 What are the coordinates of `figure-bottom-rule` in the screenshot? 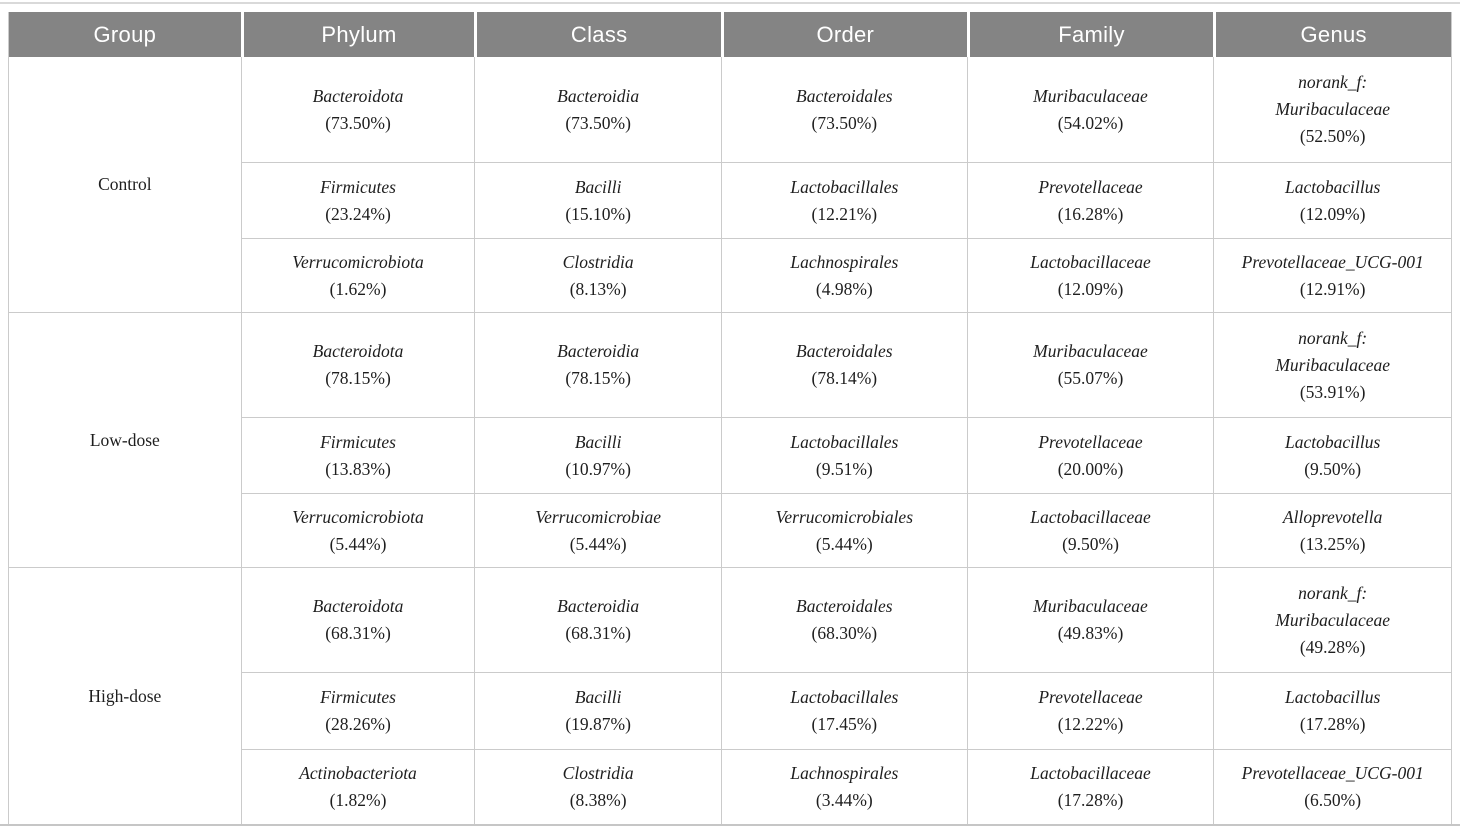 It's located at (730, 825).